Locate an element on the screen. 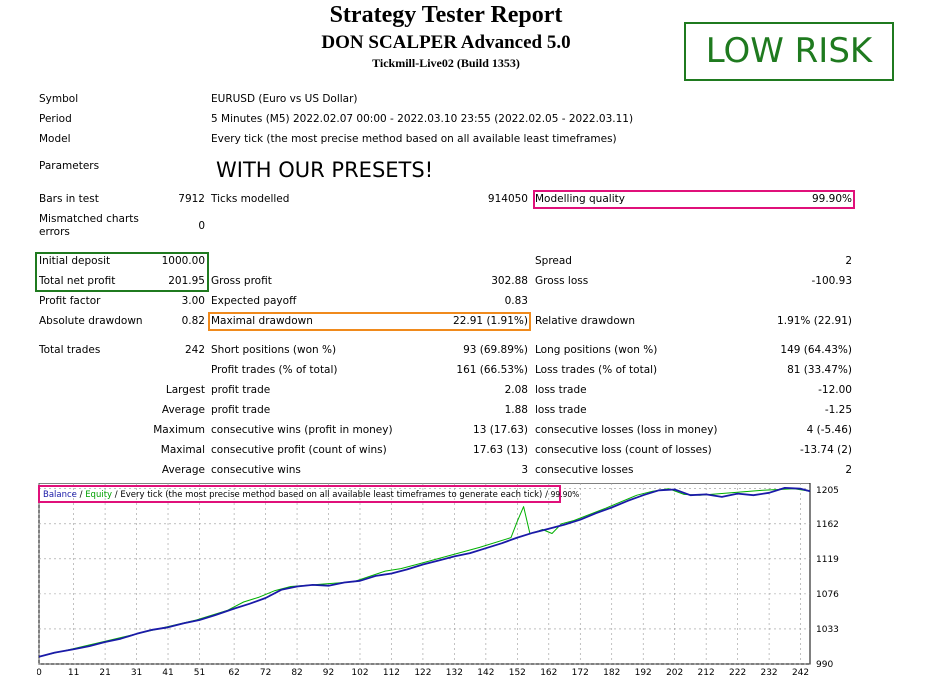 The height and width of the screenshot is (682, 941). reldd-value: 1.91% (22.91) is located at coordinates (814, 321).